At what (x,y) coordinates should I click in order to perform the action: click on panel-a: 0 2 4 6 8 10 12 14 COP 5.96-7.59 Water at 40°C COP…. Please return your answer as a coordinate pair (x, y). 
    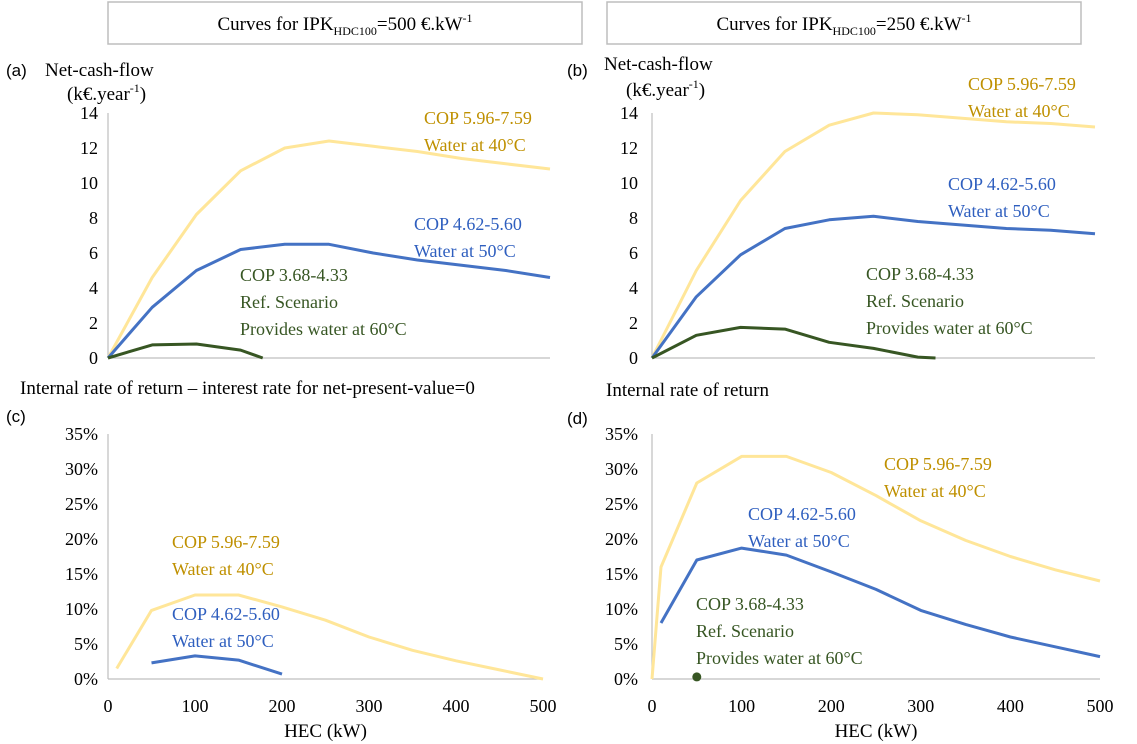
    Looking at the image, I should click on (315, 235).